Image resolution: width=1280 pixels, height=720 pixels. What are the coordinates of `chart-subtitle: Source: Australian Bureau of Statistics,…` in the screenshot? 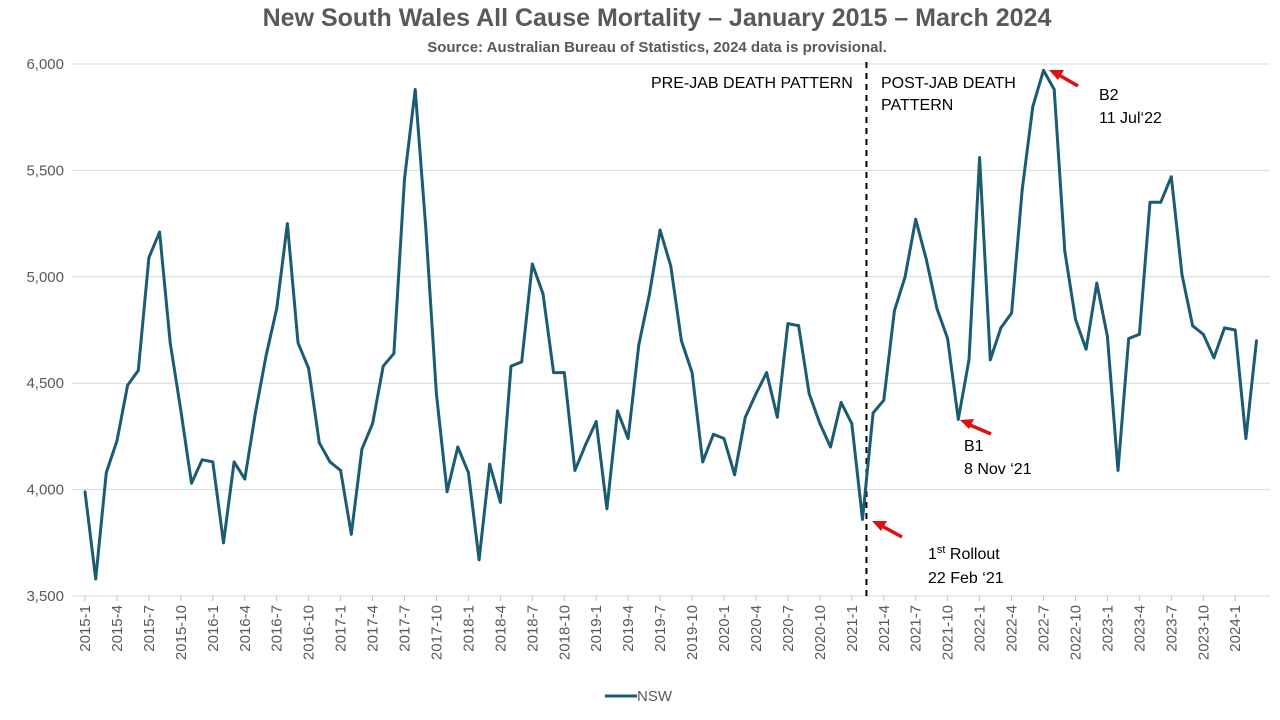 It's located at (657, 47).